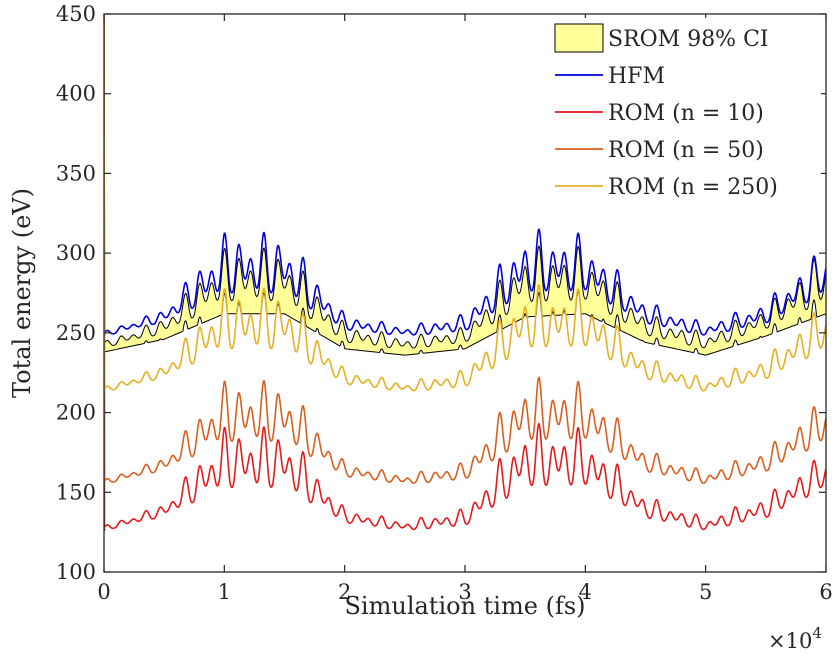 The width and height of the screenshot is (836, 656). What do you see at coordinates (686, 150) in the screenshot?
I see `legend-label: ROM (n = 50)` at bounding box center [686, 150].